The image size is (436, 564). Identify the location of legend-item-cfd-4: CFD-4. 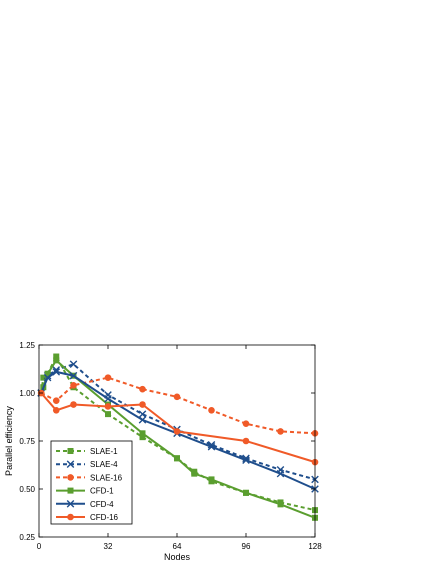
(85, 504).